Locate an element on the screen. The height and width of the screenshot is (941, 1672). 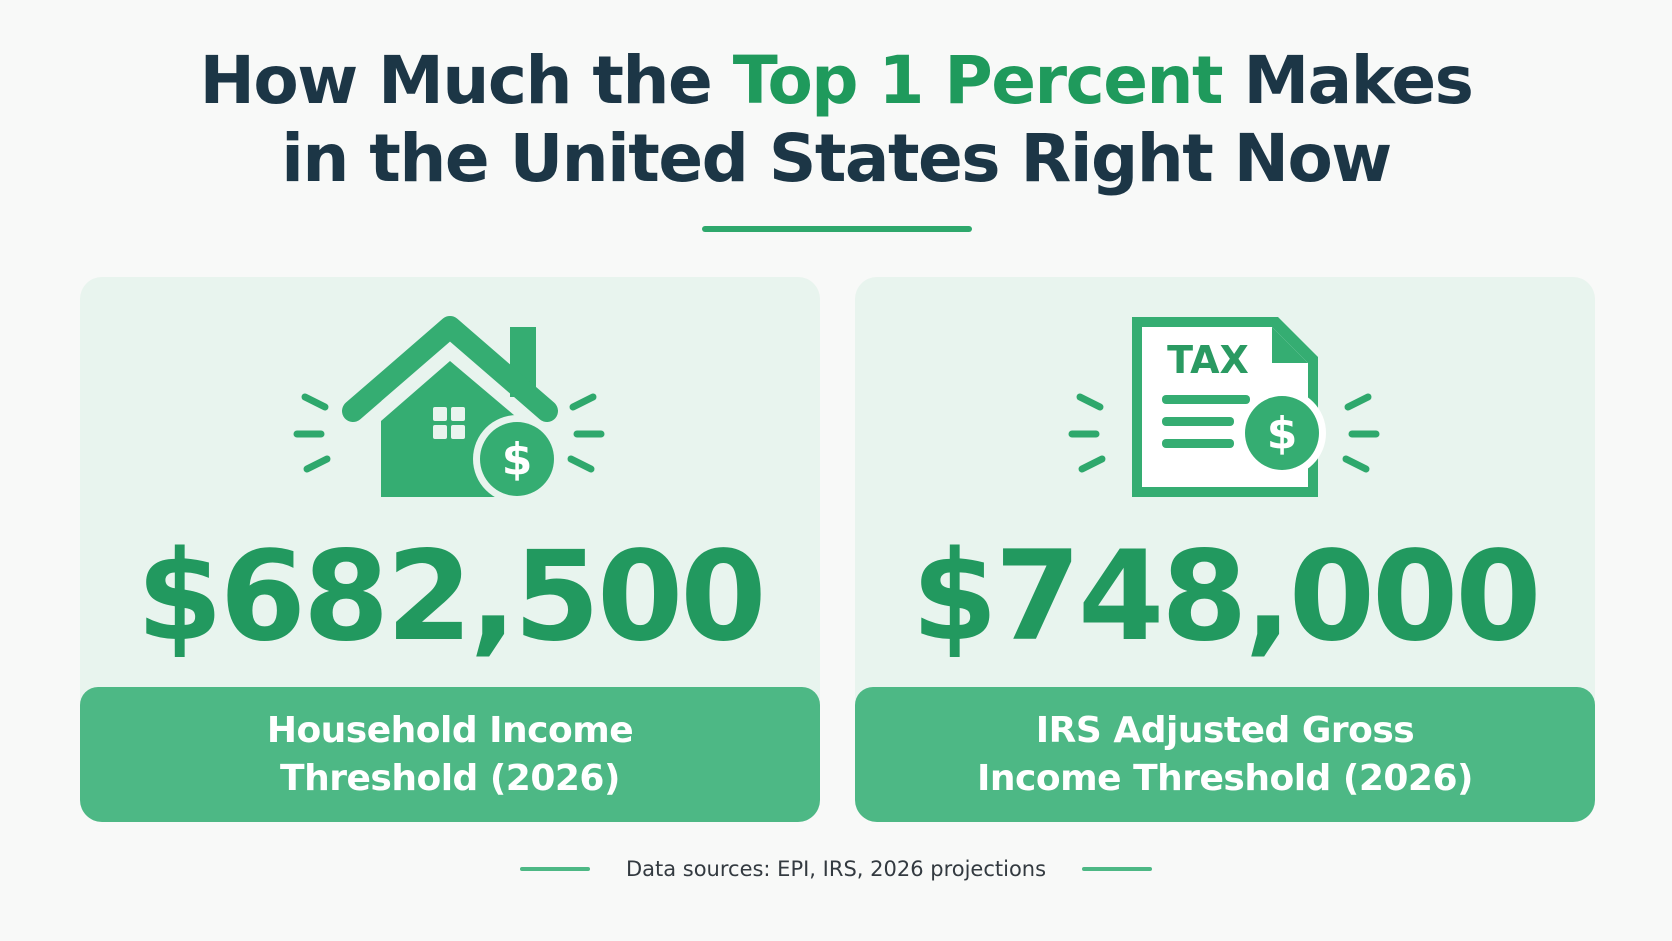
title-line2: in the United States Right Now is located at coordinates (836, 158).